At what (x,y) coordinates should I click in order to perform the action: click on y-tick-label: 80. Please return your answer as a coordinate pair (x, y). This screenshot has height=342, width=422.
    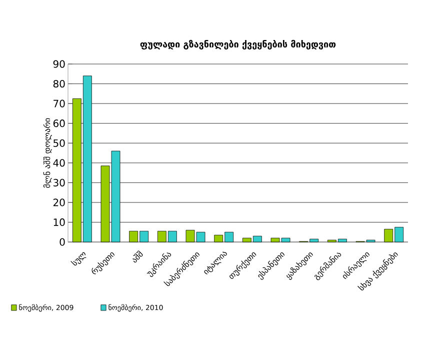
    Looking at the image, I should click on (59, 84).